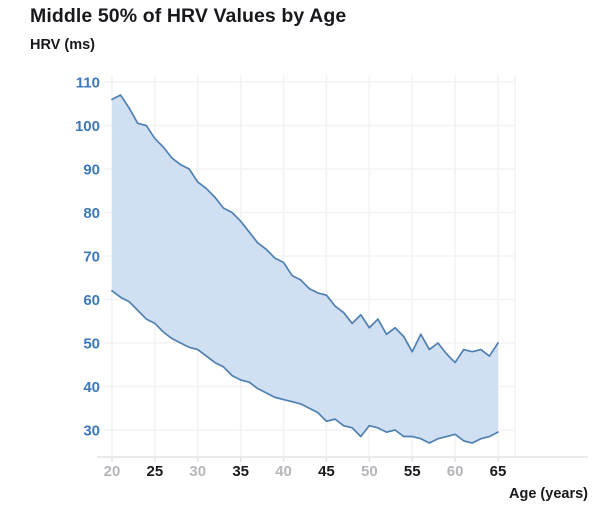 This screenshot has height=512, width=600. Describe the element at coordinates (155, 471) in the screenshot. I see `x-tick-label: 25` at that location.